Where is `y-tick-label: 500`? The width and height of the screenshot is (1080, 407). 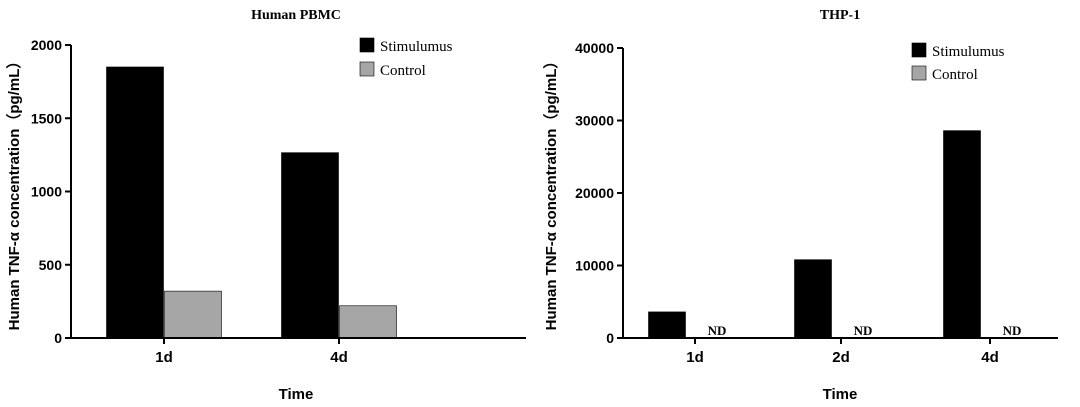 y-tick-label: 500 is located at coordinates (51, 265).